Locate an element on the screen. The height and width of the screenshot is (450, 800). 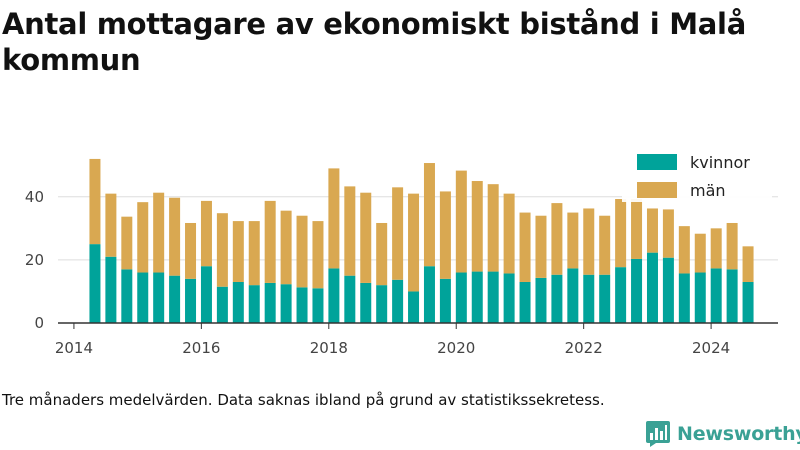
x-tick-label: 2014 is located at coordinates (74, 348).